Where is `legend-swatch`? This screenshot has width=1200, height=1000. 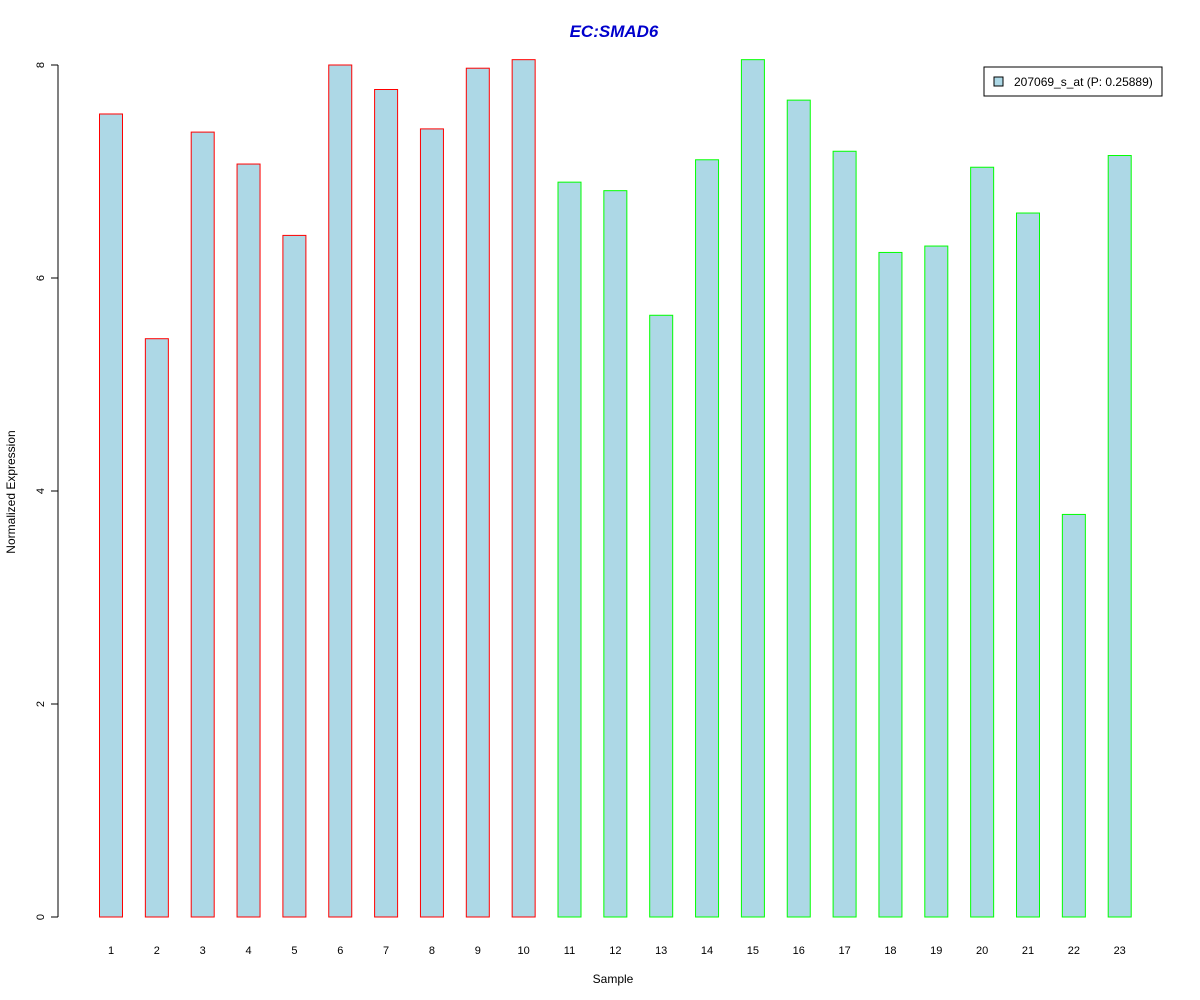 legend-swatch is located at coordinates (998, 81).